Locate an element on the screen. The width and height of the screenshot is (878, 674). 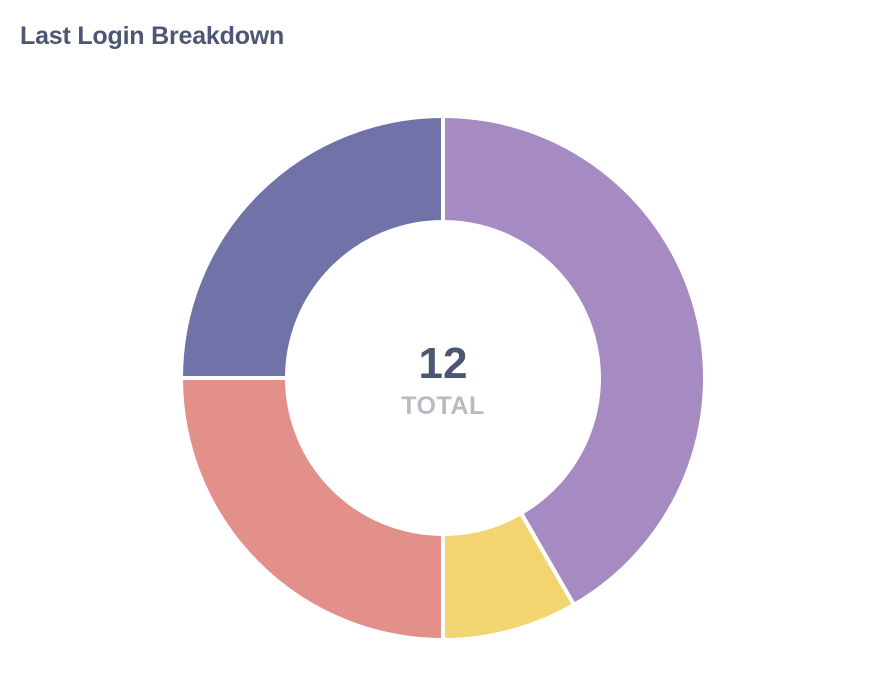
card-title: Last Login Breakdown is located at coordinates (152, 36).